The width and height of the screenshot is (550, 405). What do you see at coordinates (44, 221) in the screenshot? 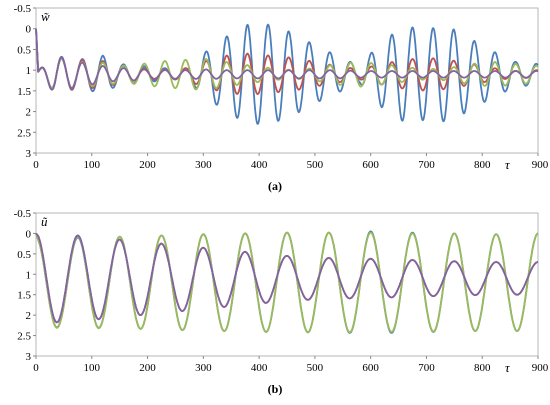
I see `y-axis-label: ũ` at bounding box center [44, 221].